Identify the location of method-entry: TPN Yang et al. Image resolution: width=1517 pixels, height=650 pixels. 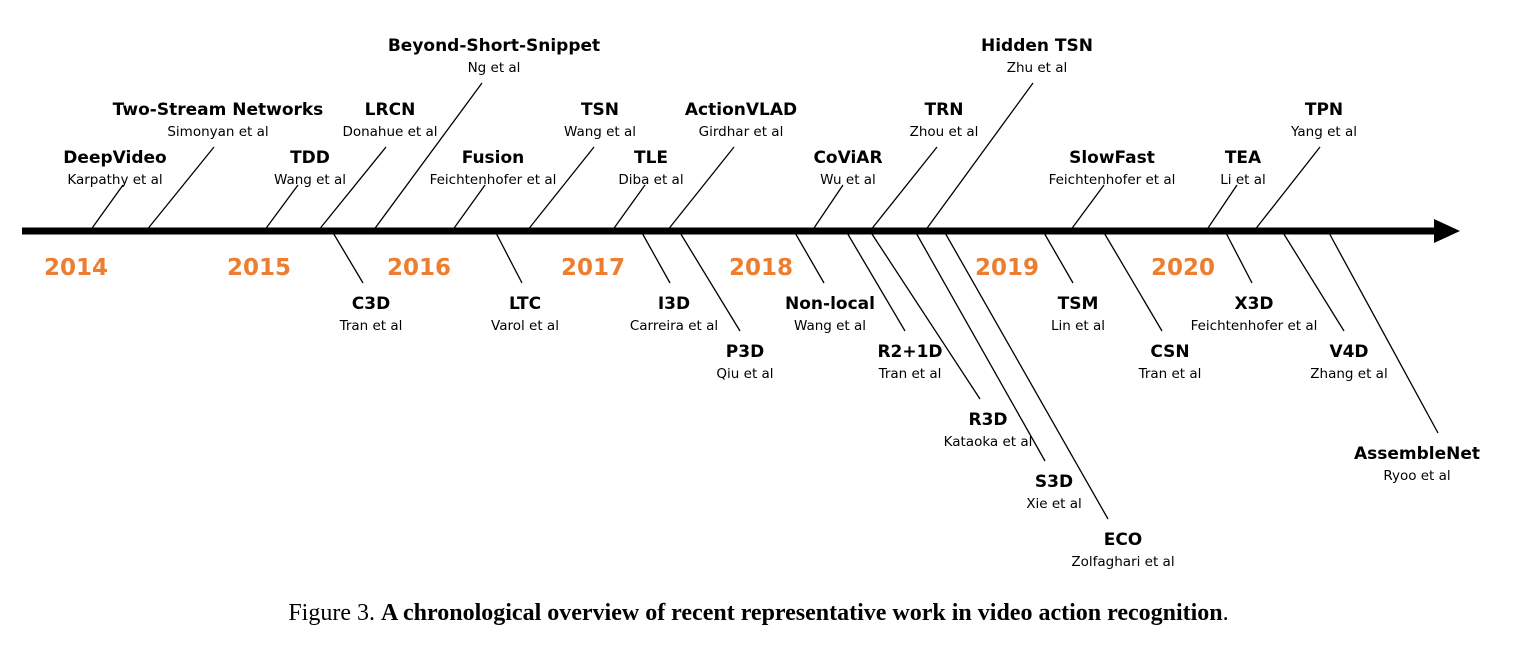
(1323, 120).